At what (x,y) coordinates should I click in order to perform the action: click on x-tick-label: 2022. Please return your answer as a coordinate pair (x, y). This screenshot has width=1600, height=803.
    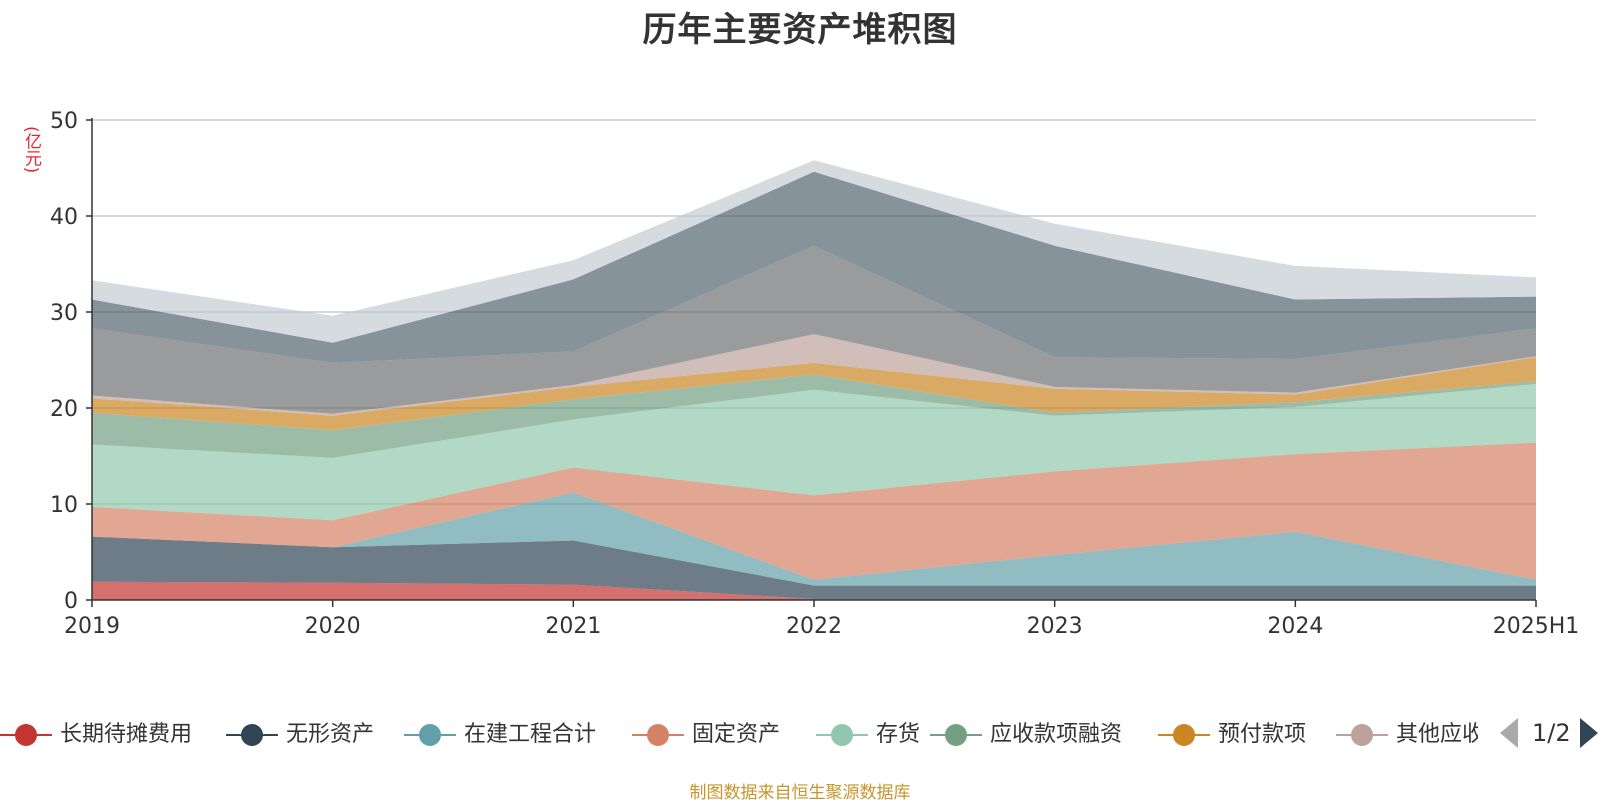
    Looking at the image, I should click on (814, 626).